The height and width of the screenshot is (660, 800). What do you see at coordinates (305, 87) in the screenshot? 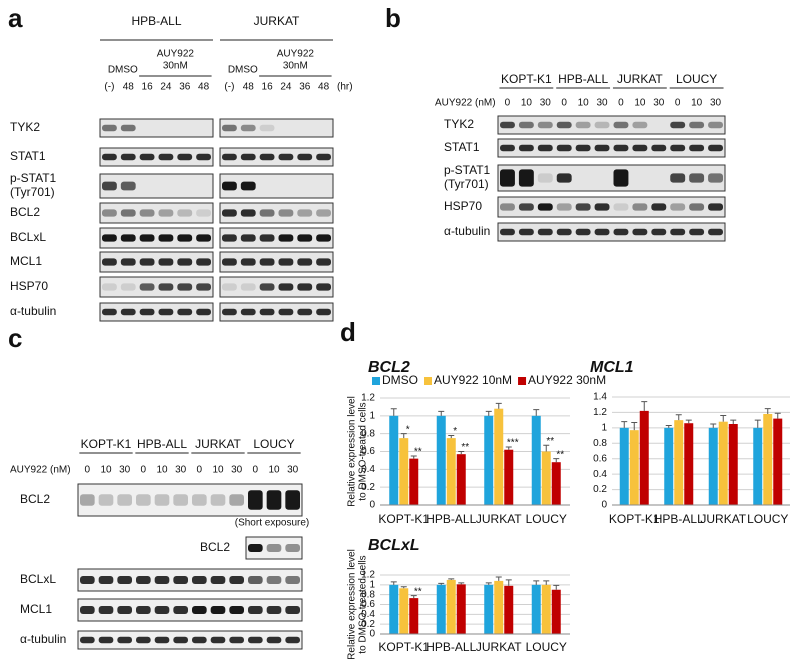
I see `lane-label: 36` at bounding box center [305, 87].